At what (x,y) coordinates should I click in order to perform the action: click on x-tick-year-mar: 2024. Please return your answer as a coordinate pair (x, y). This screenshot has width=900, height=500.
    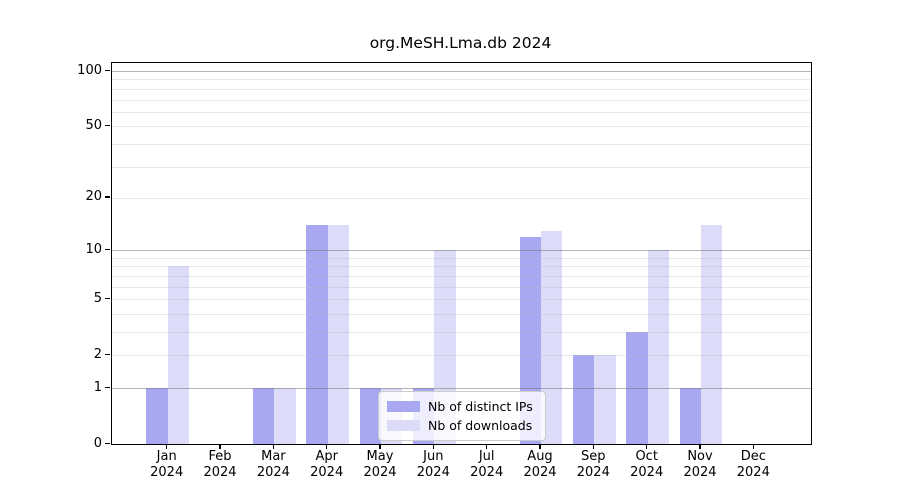
    Looking at the image, I should click on (273, 472).